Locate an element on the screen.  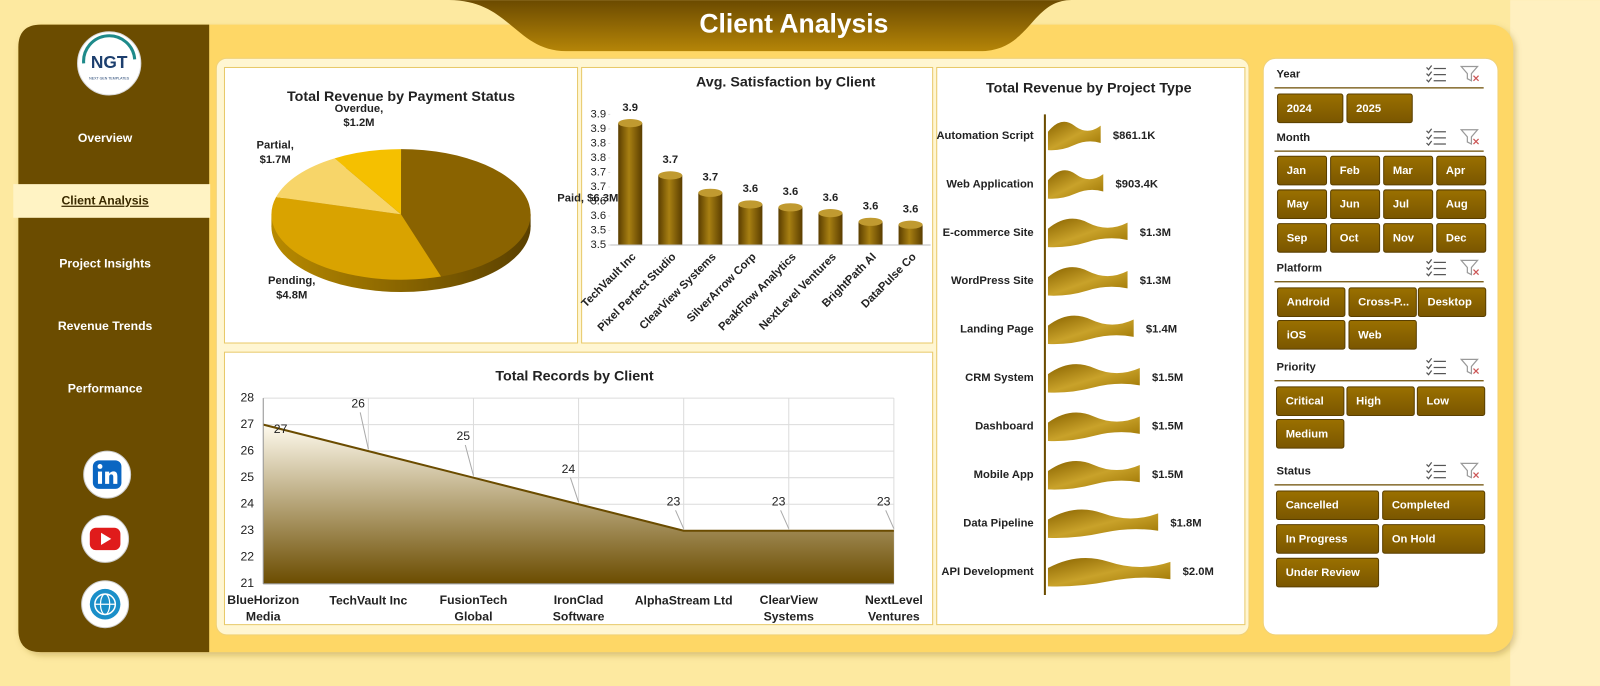
slicer-option: Desktop is located at coordinates (1450, 303).